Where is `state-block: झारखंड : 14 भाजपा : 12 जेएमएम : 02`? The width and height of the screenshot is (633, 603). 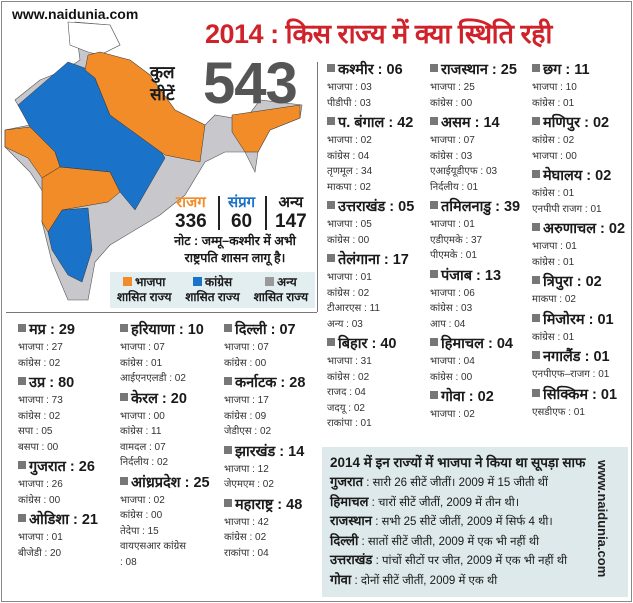 state-block: झारखंड : 14 भाजपा : 12 जेएमएम : 02 is located at coordinates (276, 468).